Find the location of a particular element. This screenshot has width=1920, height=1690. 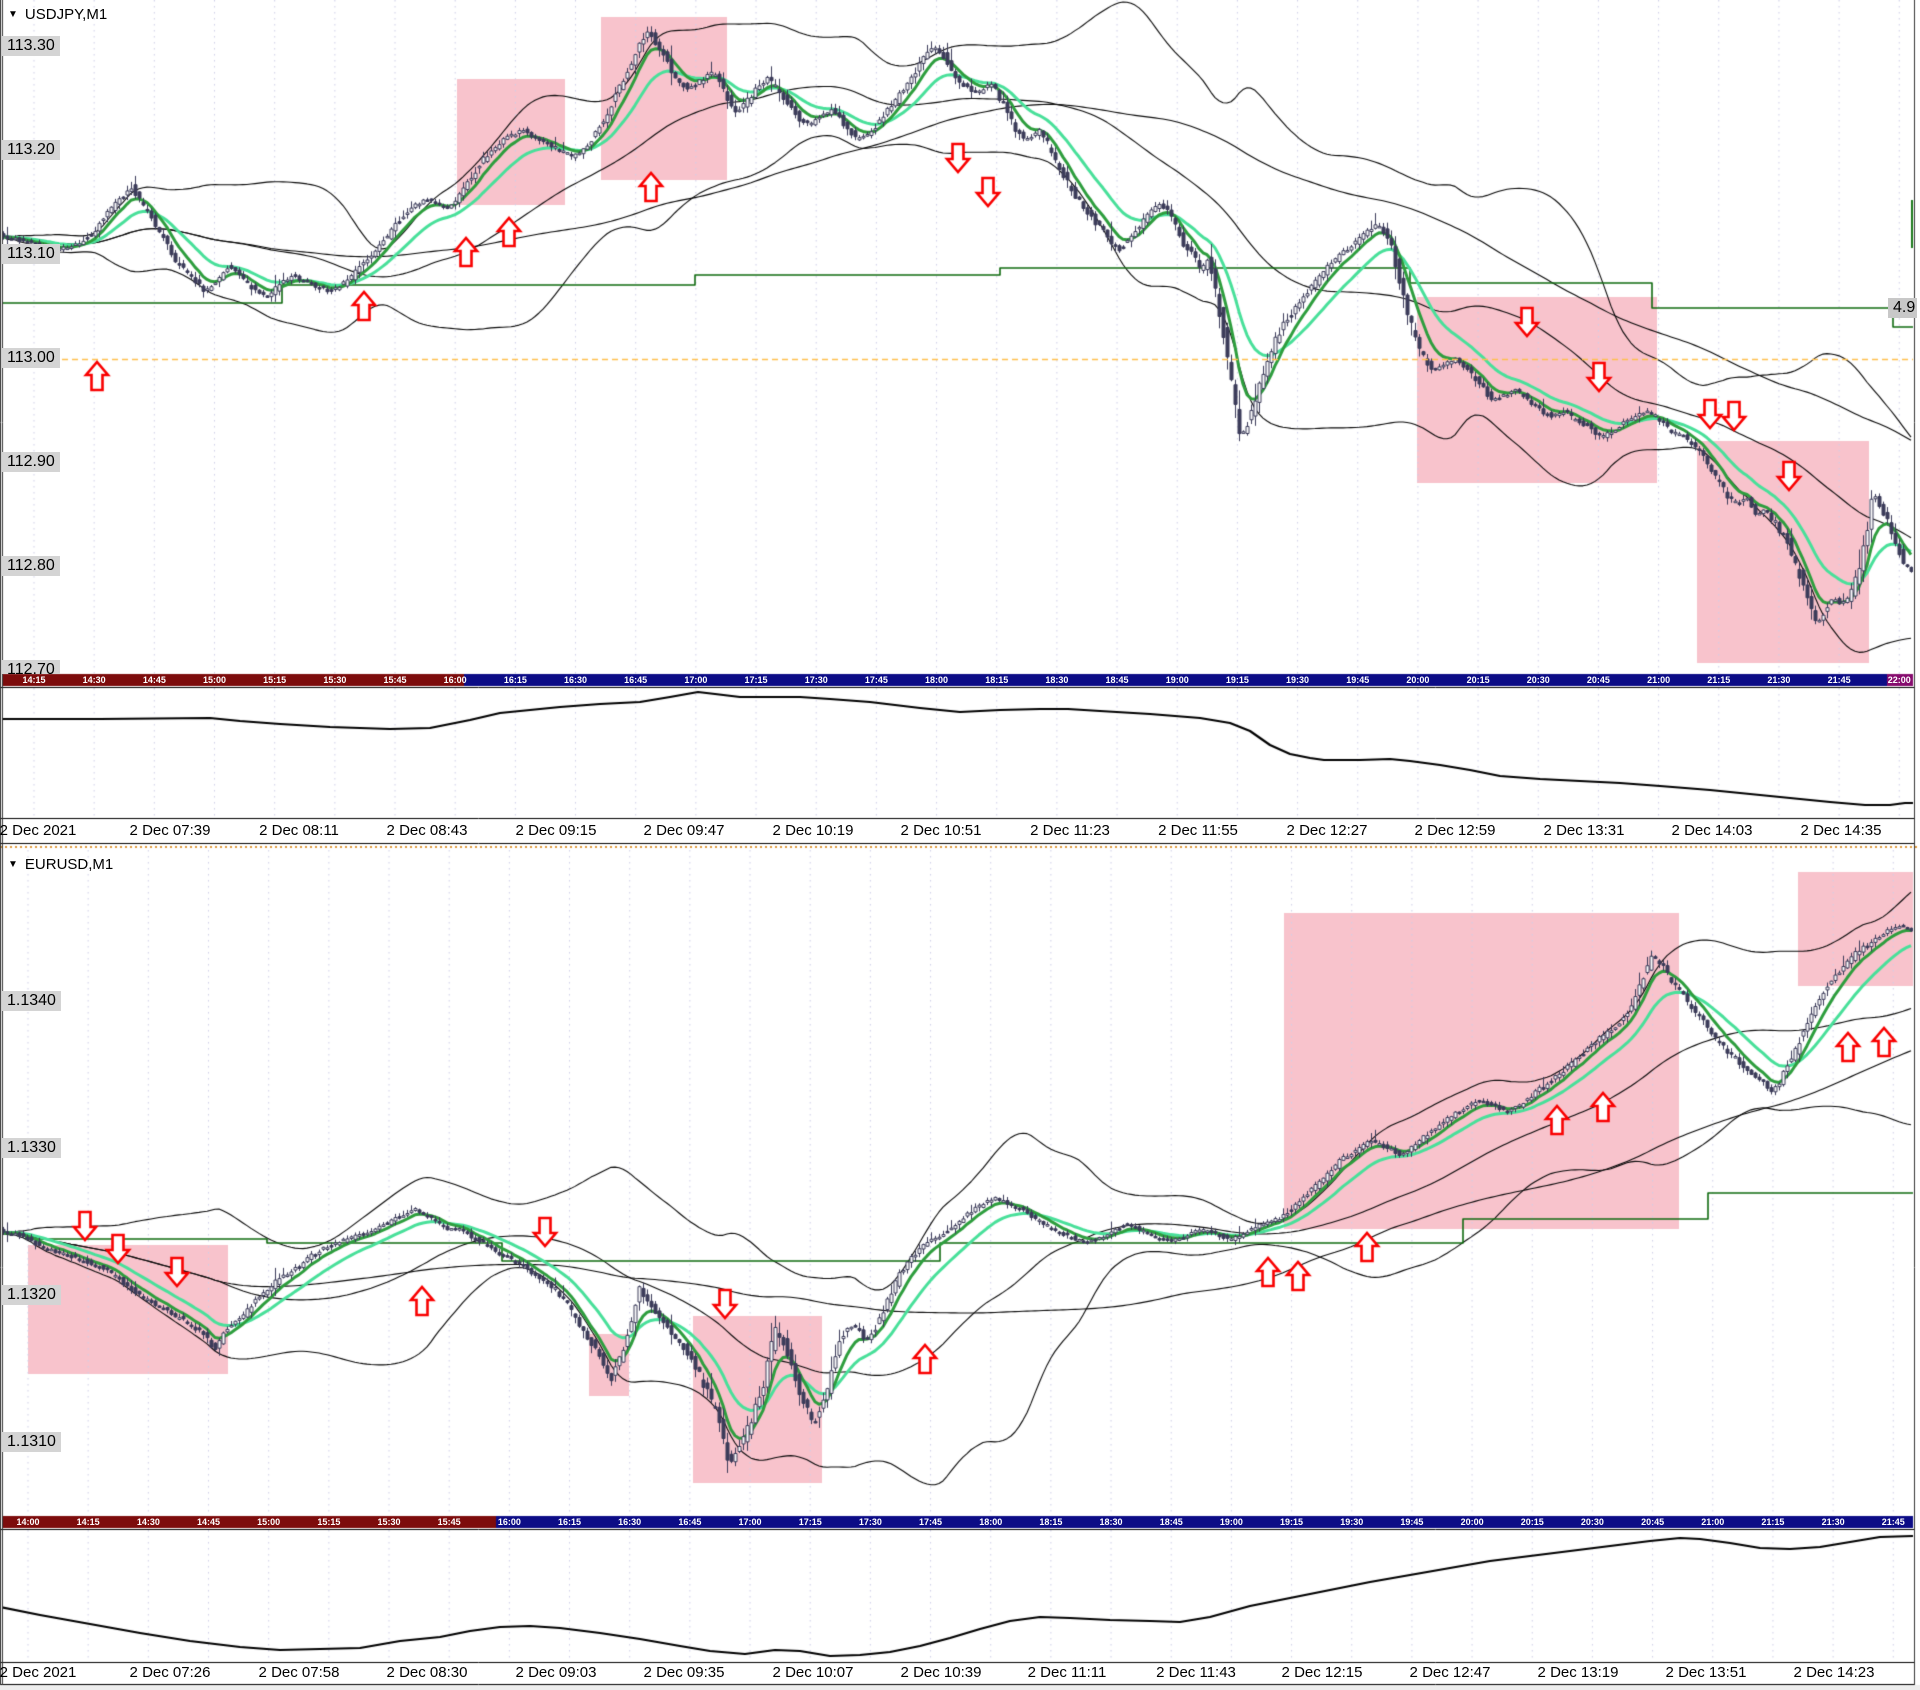

symbol-header-eurusd: ▼ EURUSD,M1 is located at coordinates (60, 864).